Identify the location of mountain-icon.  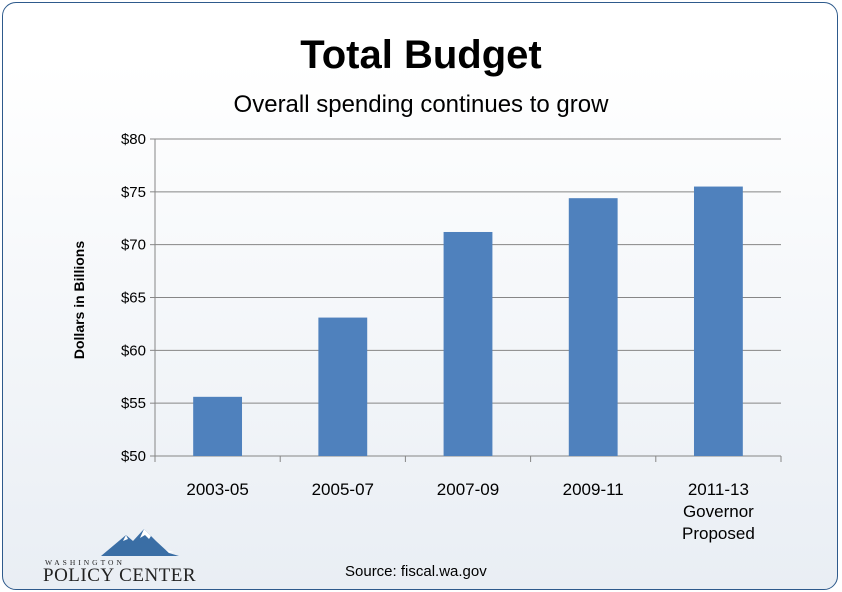
(140, 542).